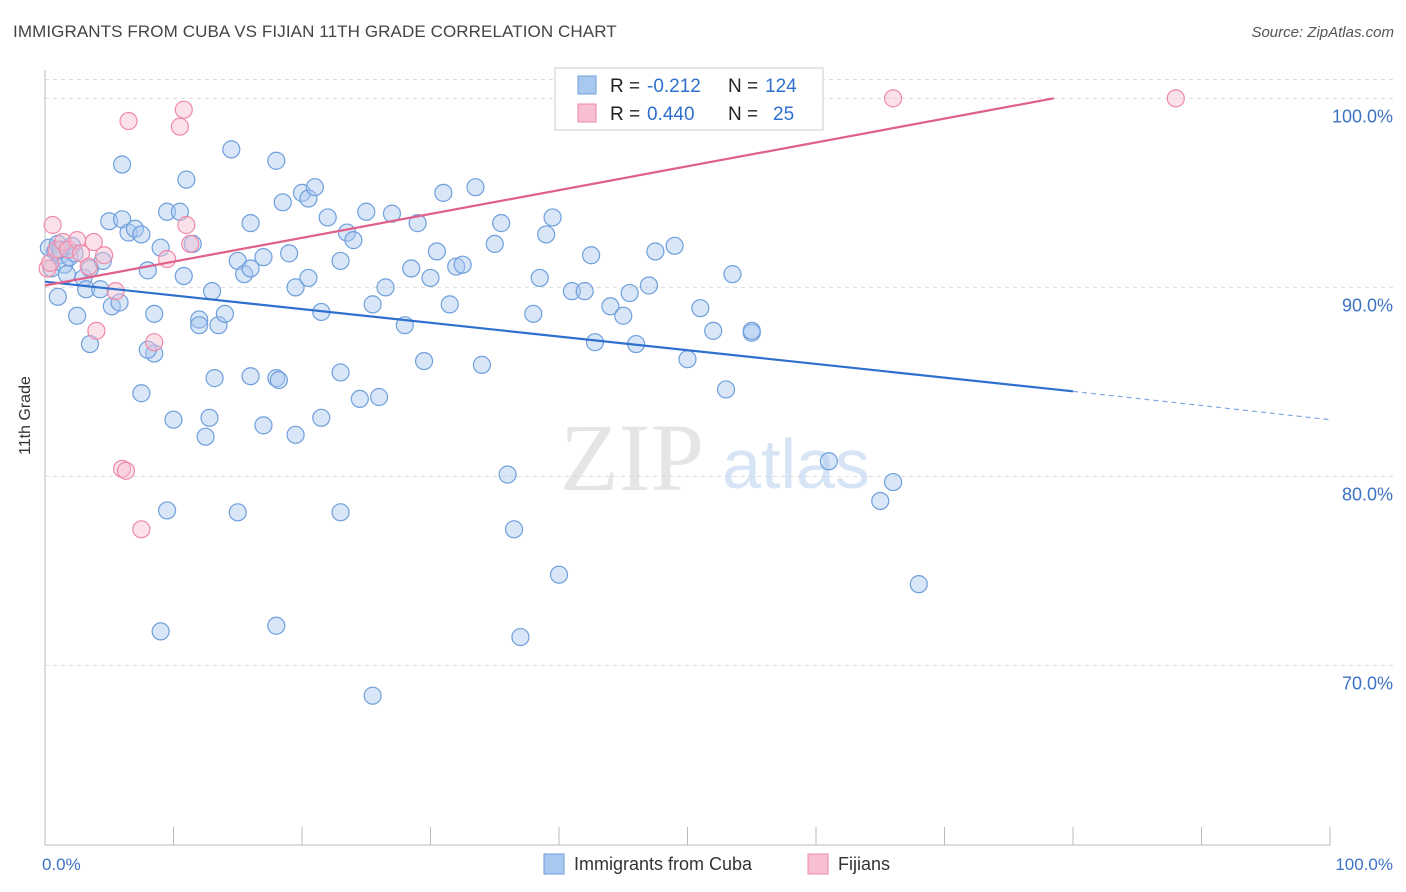 The image size is (1406, 892). I want to click on legend-n-value-fijians: 25, so click(783, 114).